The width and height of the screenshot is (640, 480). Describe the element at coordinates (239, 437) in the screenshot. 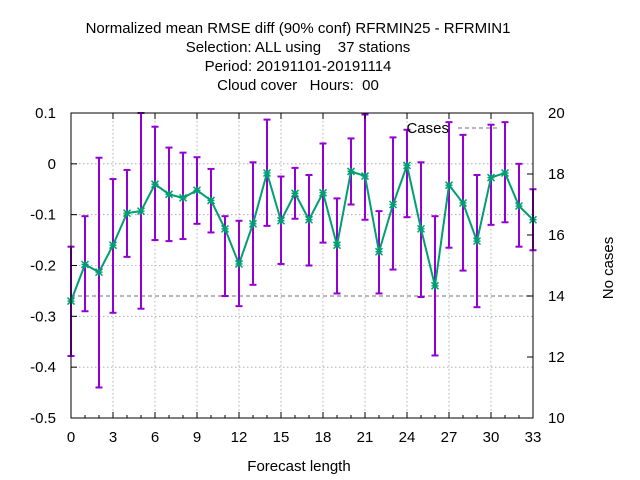

I see `x-tick-label: 12` at that location.